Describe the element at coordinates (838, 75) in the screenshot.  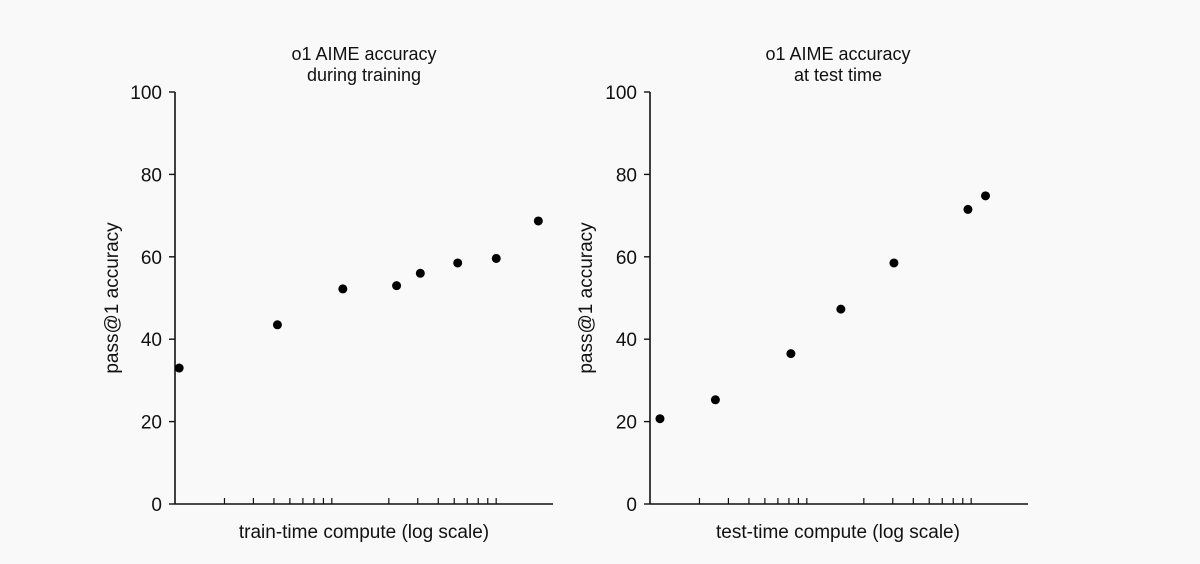
I see `chart-title-line-2: at test time` at that location.